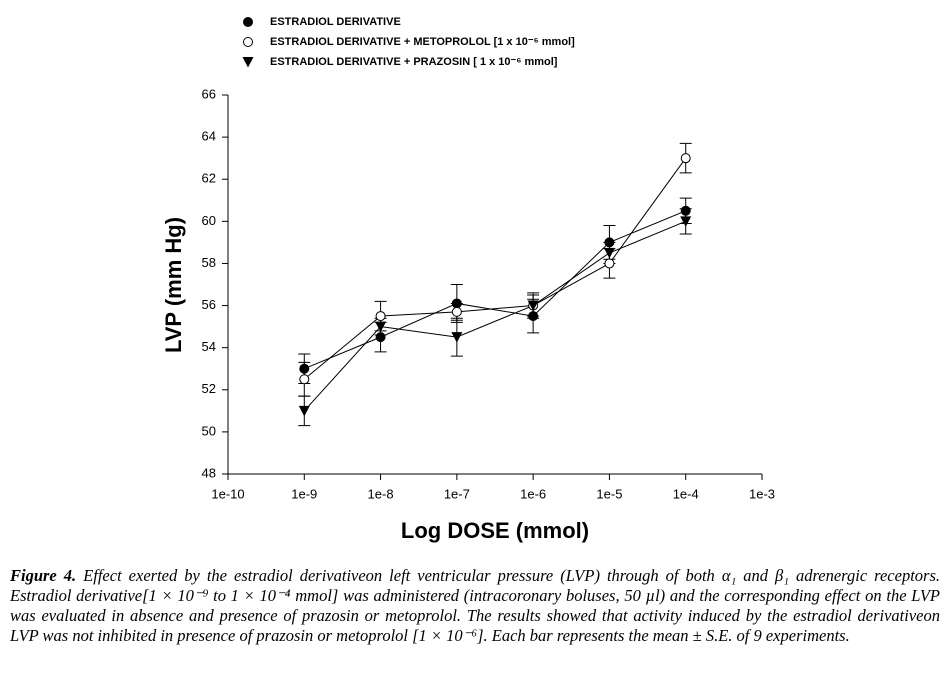  I want to click on x-tick-label: 1e-6, so click(533, 493).